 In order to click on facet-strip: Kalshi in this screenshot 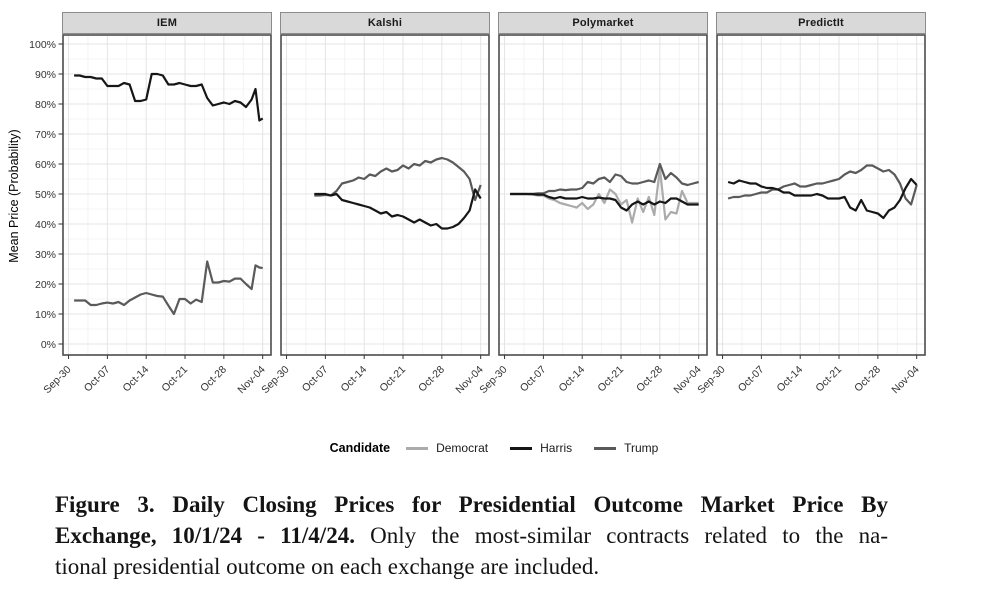, I will do `click(385, 23)`.